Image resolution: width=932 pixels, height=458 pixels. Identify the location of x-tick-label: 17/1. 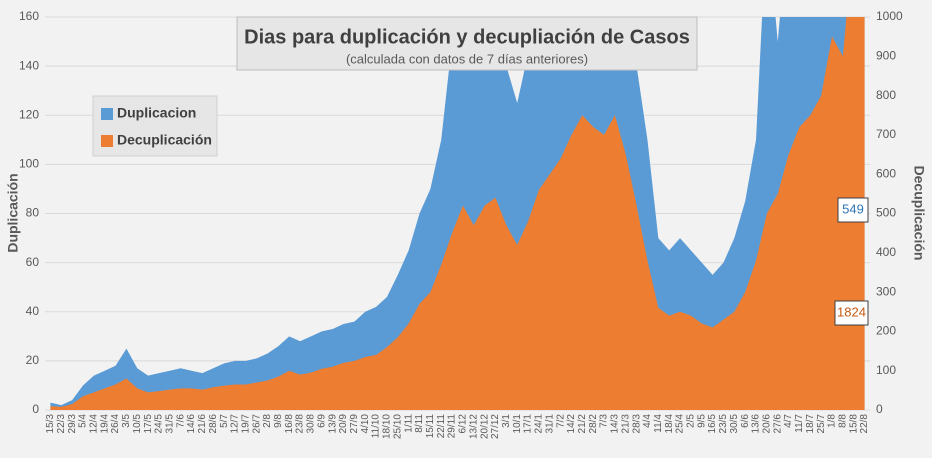
(528, 424).